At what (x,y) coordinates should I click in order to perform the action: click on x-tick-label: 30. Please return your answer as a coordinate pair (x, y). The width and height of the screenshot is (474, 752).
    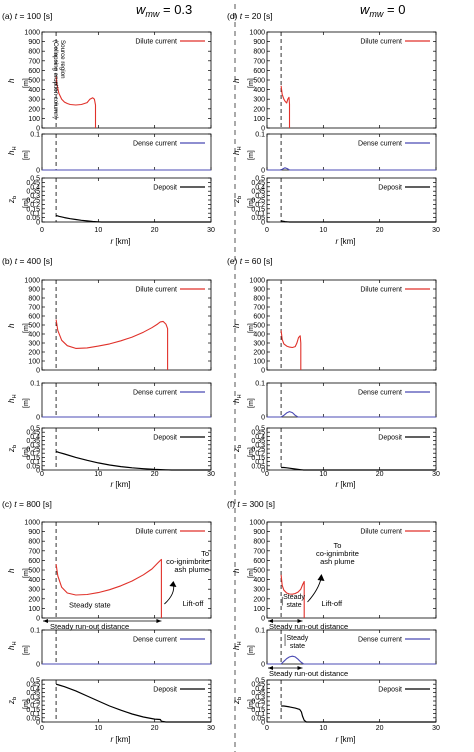
    Looking at the image, I should click on (436, 728).